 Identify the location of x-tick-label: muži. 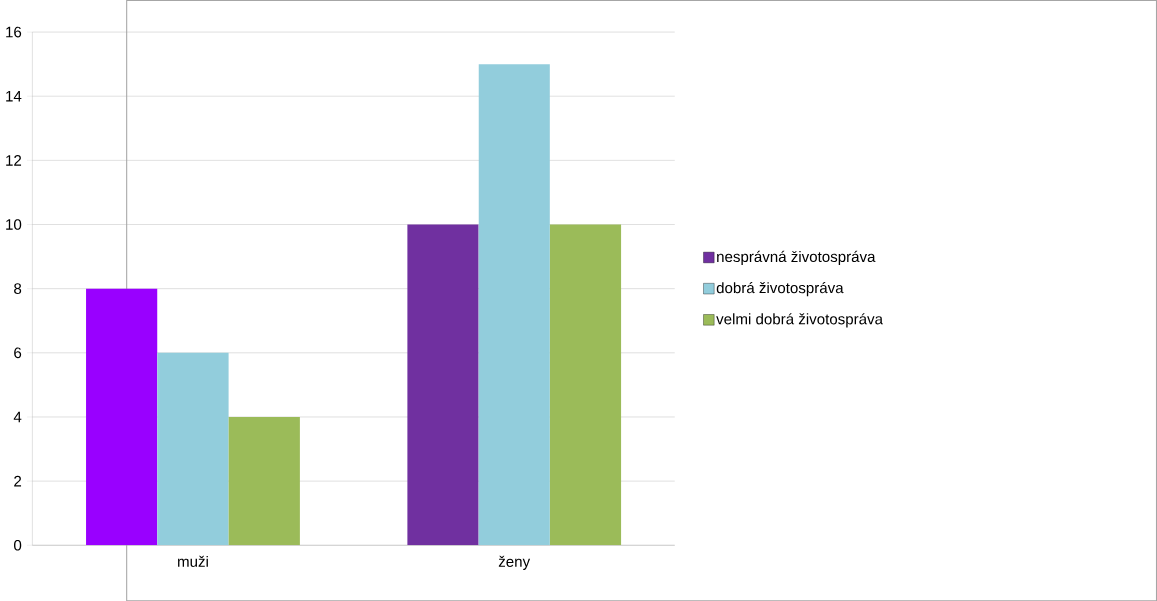
(193, 561).